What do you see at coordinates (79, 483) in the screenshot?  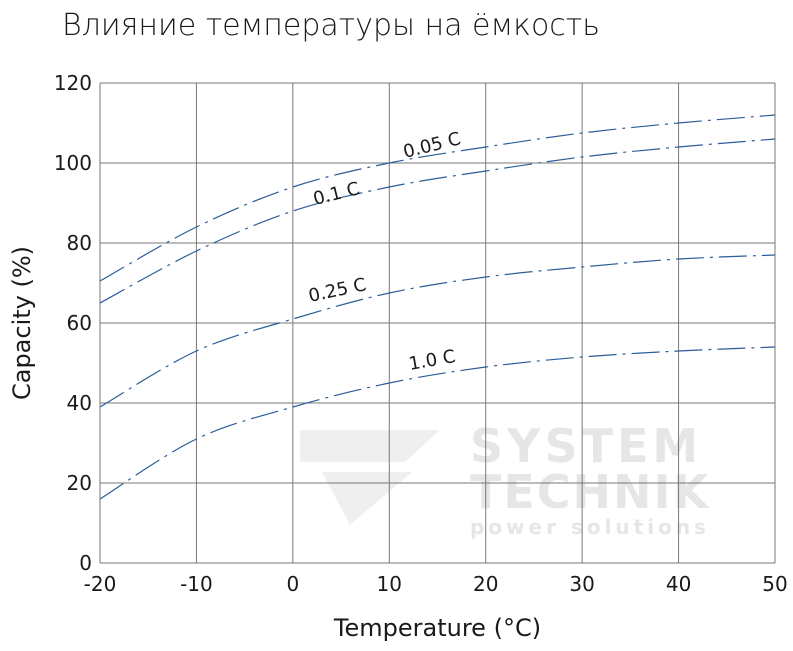 I see `y-tick-label: 20` at bounding box center [79, 483].